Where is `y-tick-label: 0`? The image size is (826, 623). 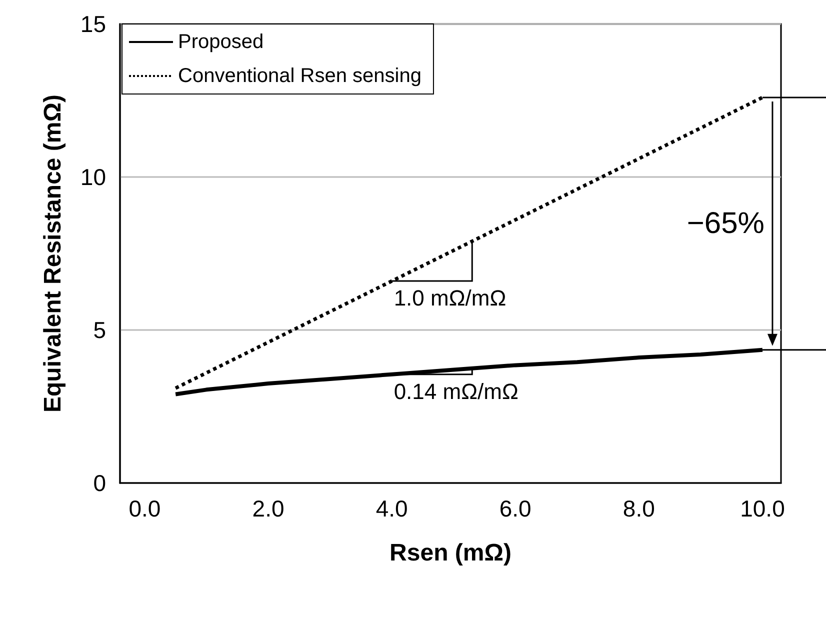 y-tick-label: 0 is located at coordinates (99, 483).